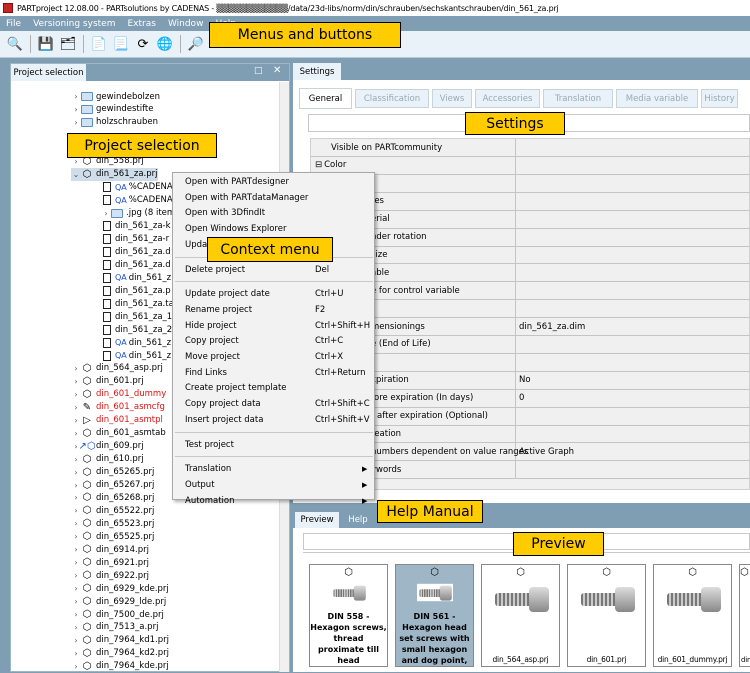  What do you see at coordinates (277, 388) in the screenshot?
I see `menu-item-create-project-template: Create project template` at bounding box center [277, 388].